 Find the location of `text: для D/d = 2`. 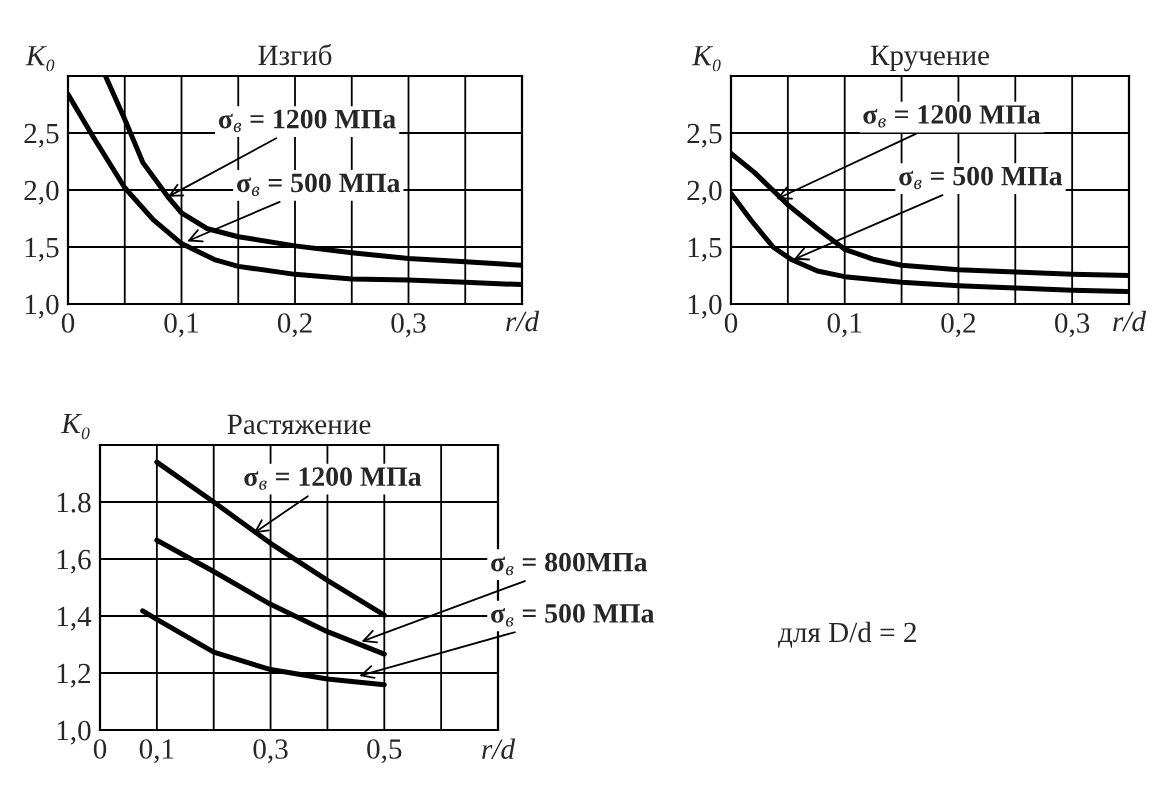

text: для D/d = 2 is located at coordinates (847, 634).